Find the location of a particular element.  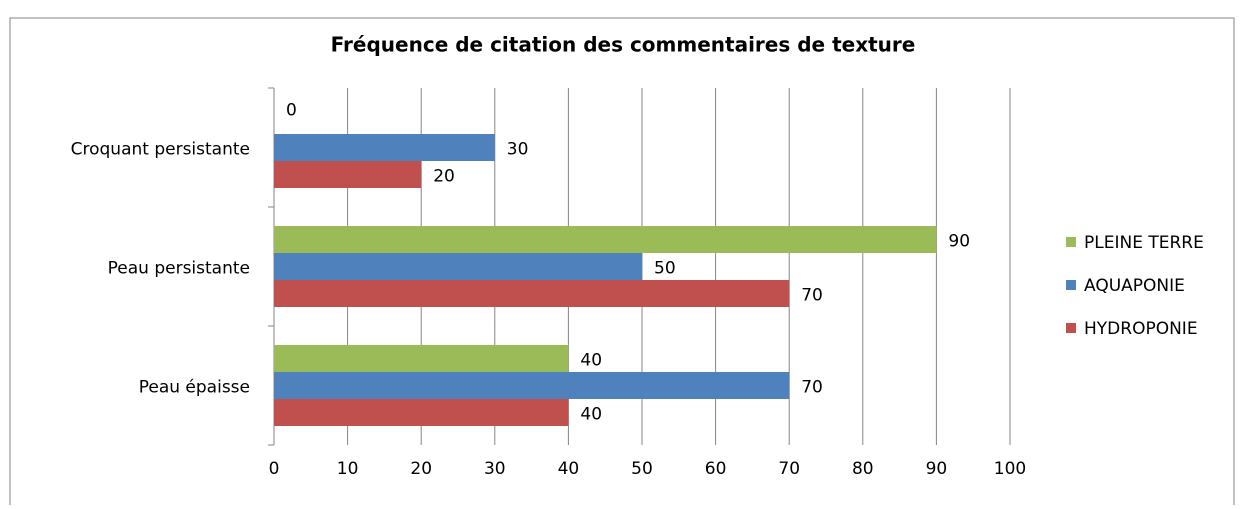

y-tick-label: Peau persistante is located at coordinates (179, 269).